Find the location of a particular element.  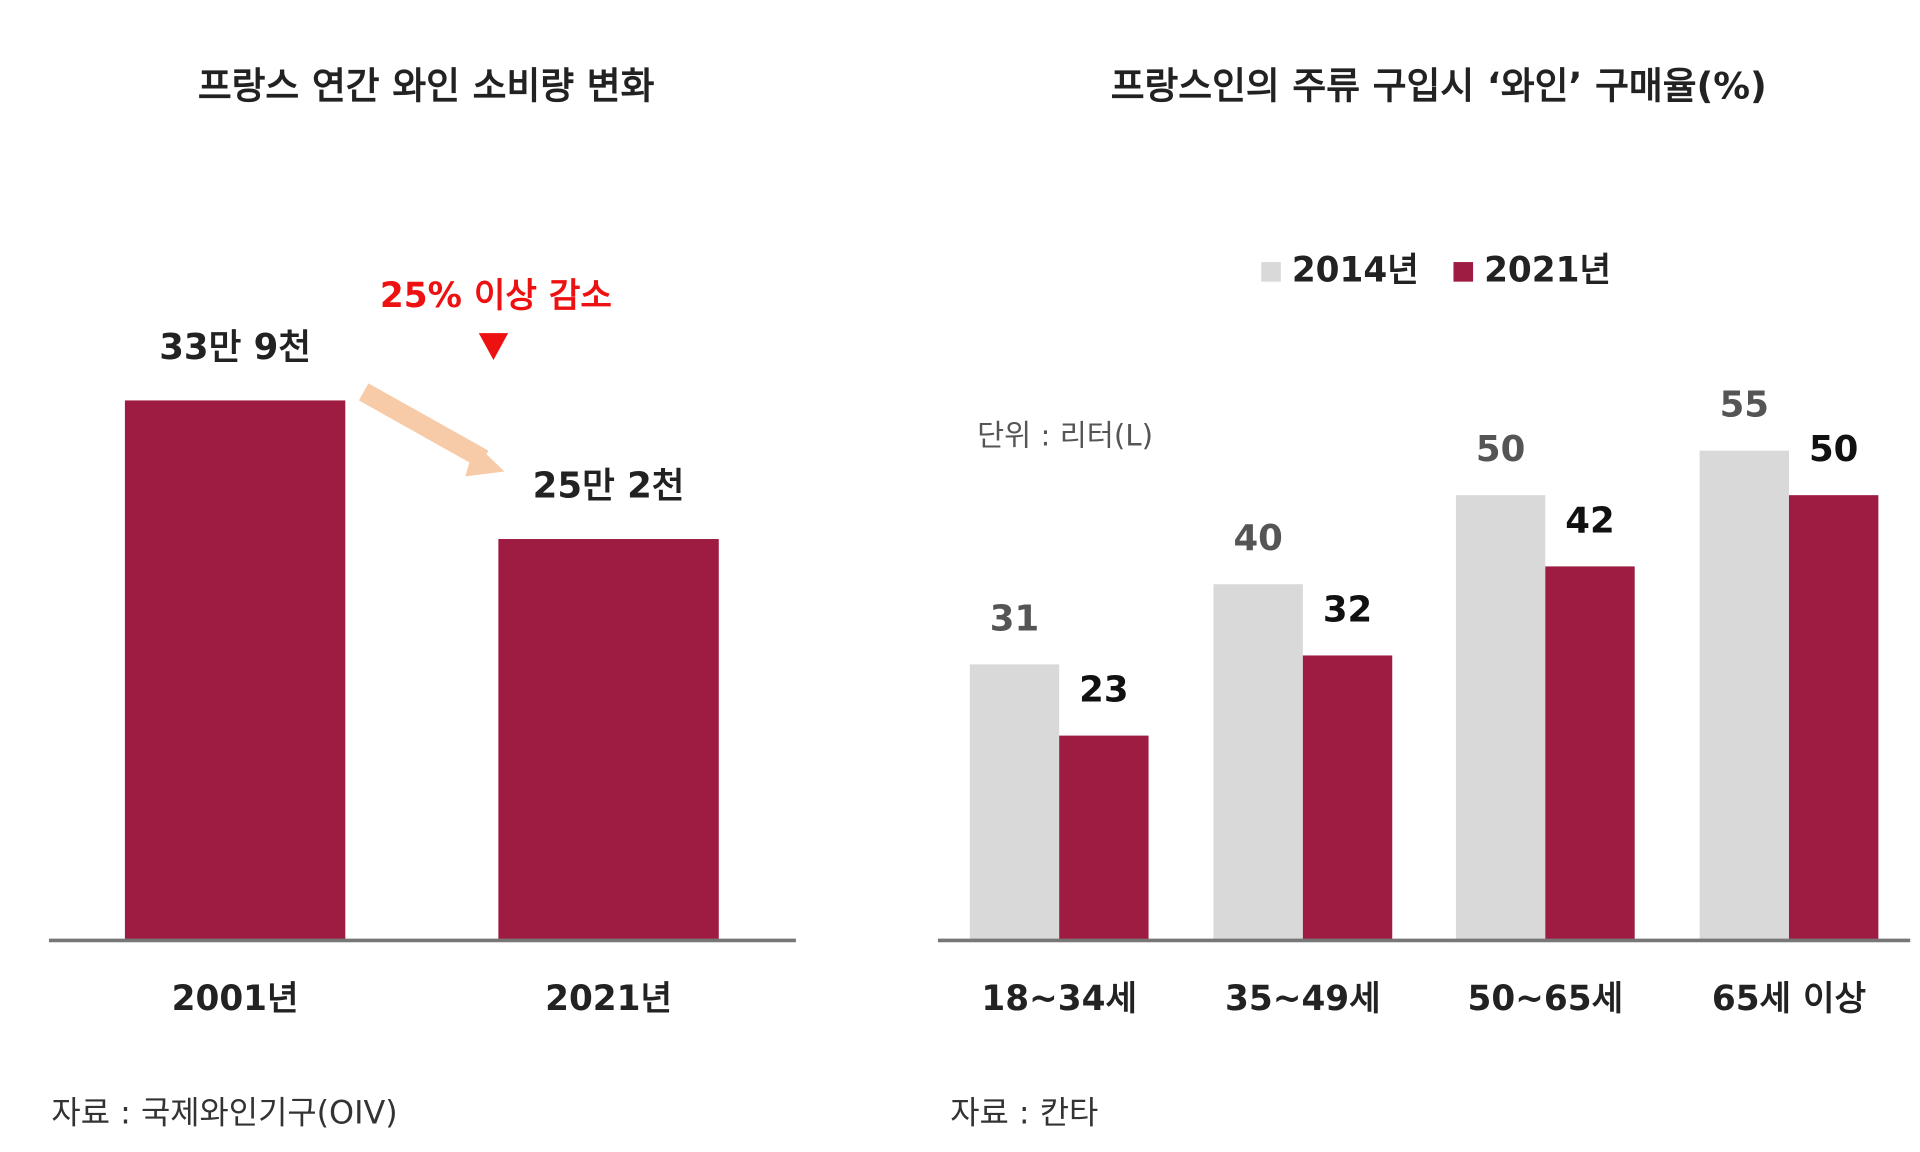

unit-note: 단위 : 리터(L) is located at coordinates (1065, 436).